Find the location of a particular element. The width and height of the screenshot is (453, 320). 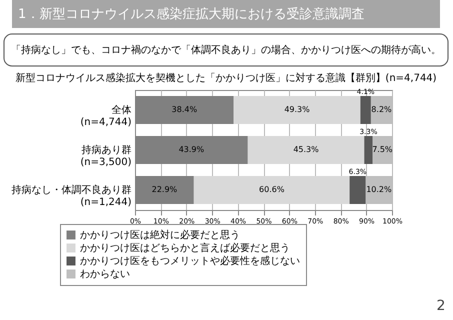

text: 1．新型コロナウイルス感染症拡大期における受診意識調査 is located at coordinates (191, 14).